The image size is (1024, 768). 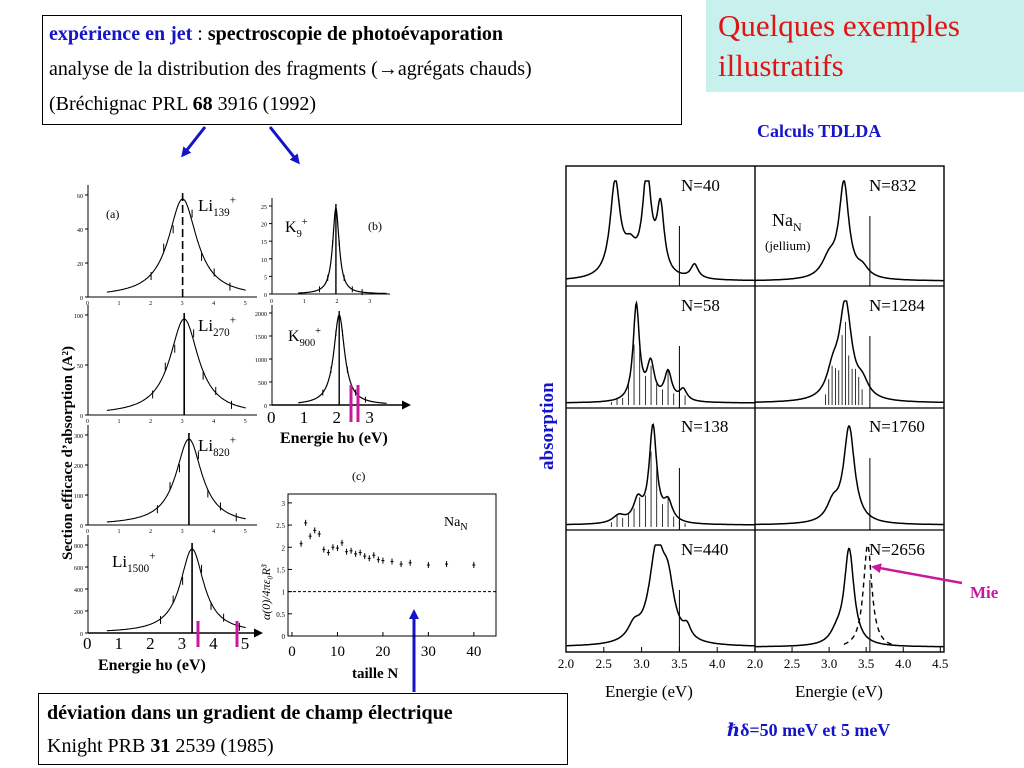 What do you see at coordinates (264, 243) in the screenshot?
I see `ytick-label-b: 15` at bounding box center [264, 243].